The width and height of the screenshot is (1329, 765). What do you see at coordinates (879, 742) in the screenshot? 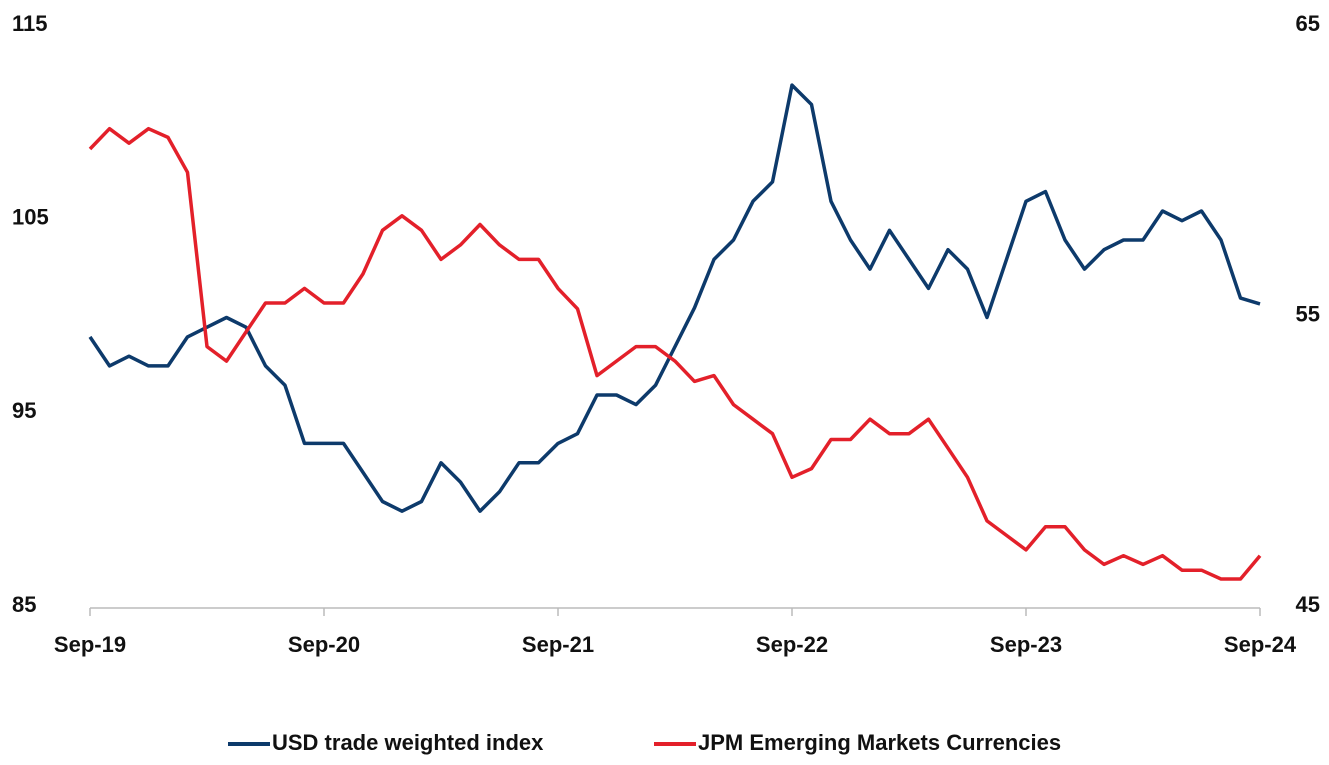
I see `legend-label: JPM Emerging Markets Currencies` at bounding box center [879, 742].